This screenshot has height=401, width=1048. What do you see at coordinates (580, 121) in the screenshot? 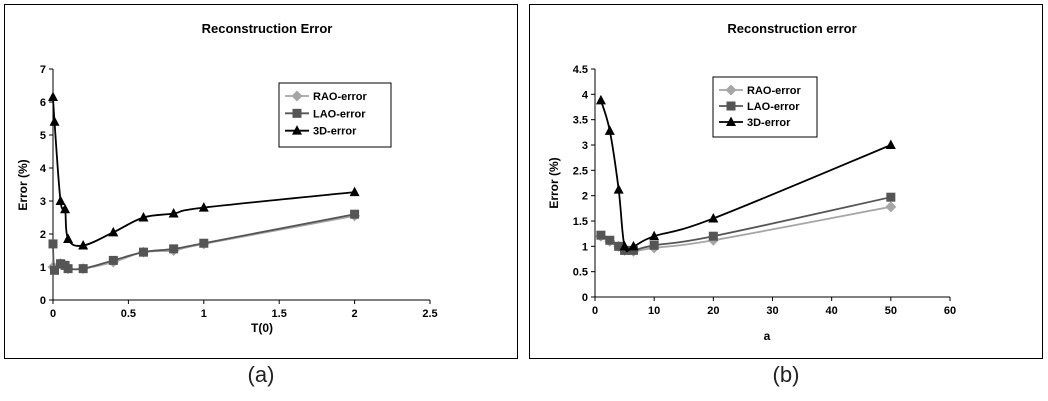
I see `y-tick-label: 3.5` at bounding box center [580, 121].